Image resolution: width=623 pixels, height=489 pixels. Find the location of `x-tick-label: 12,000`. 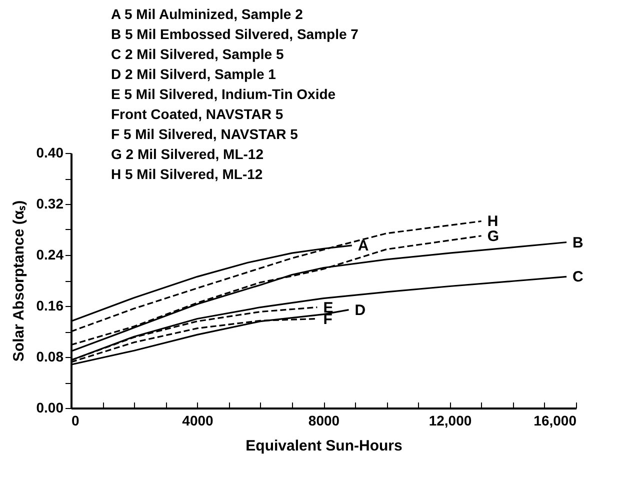

x-tick-label: 12,000 is located at coordinates (450, 420).